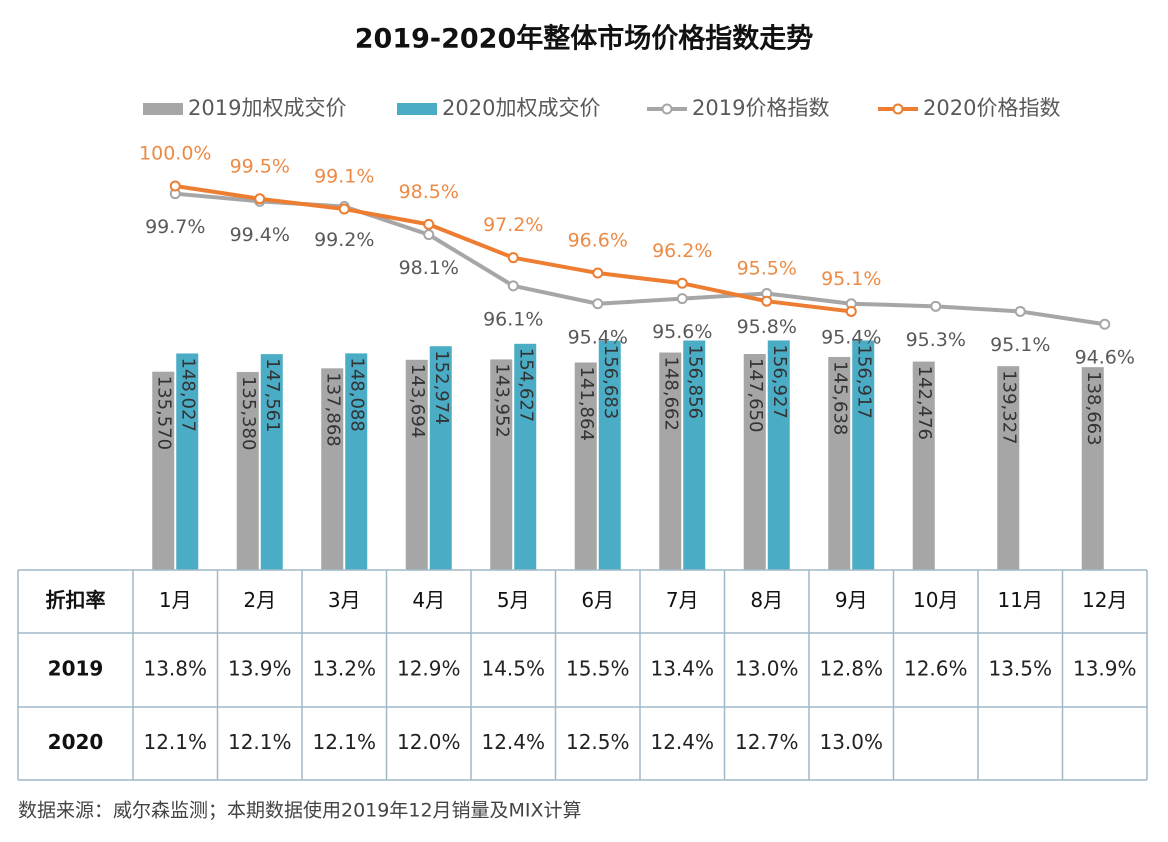  I want to click on bar-value-label: 145,638, so click(839, 398).